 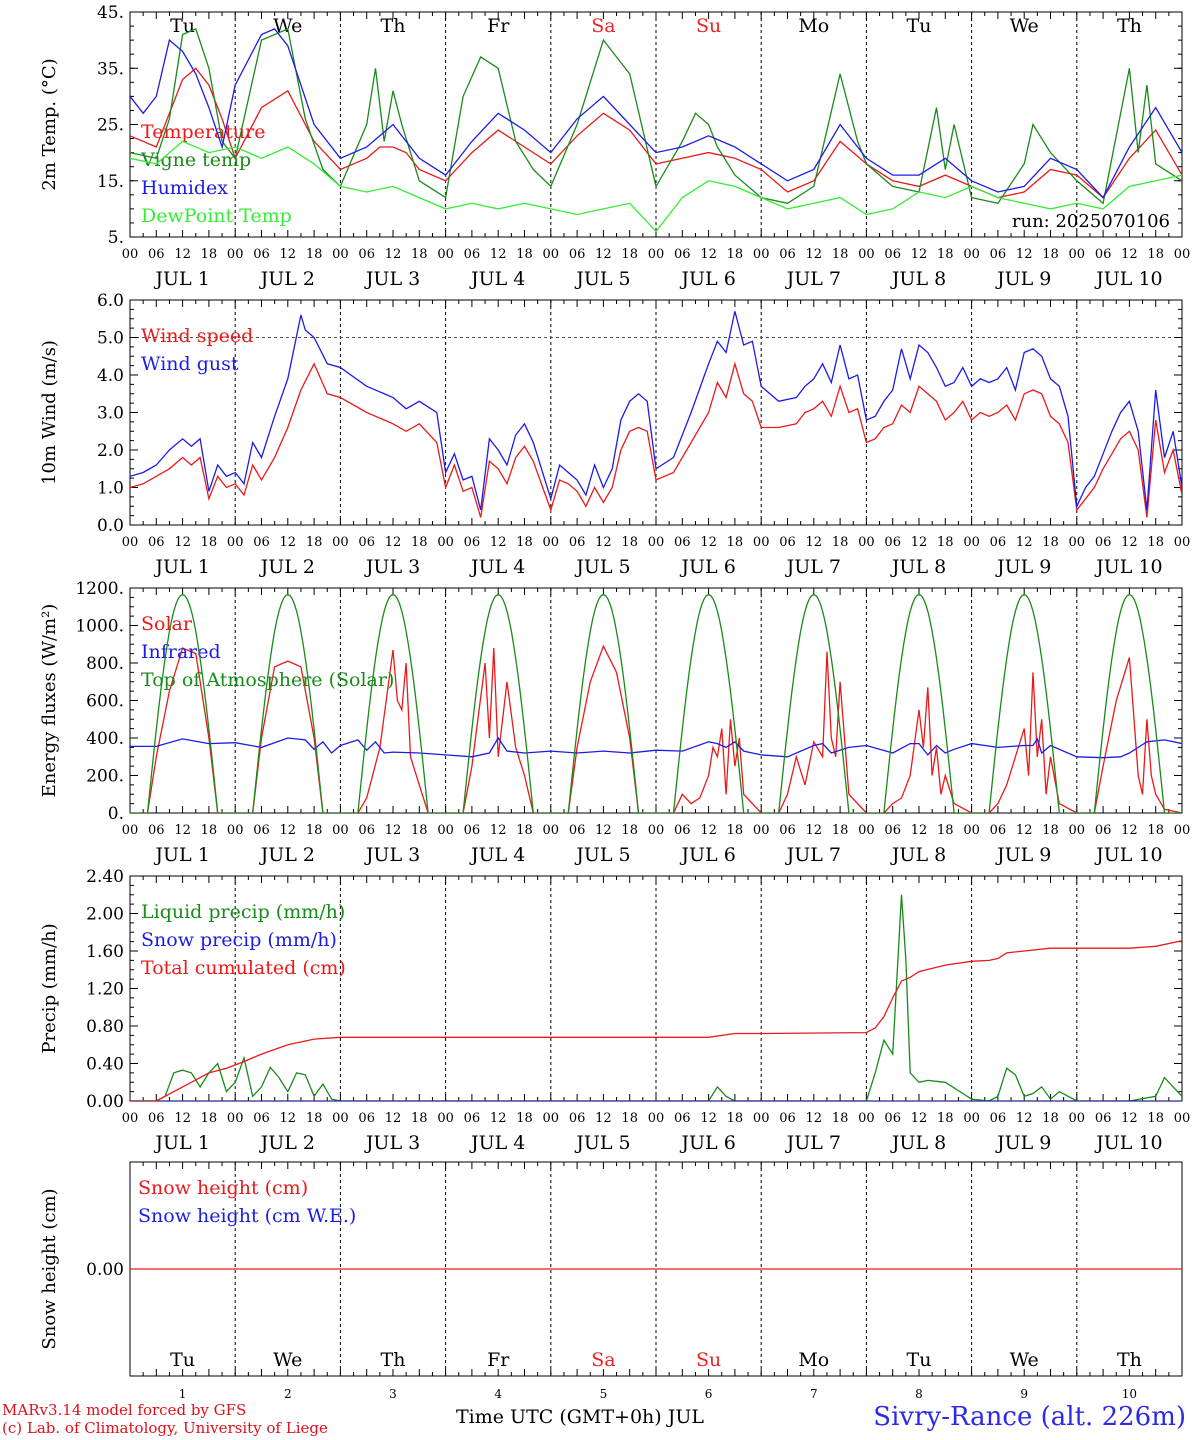 I want to click on legend-entry: Solar, so click(x=167, y=624).